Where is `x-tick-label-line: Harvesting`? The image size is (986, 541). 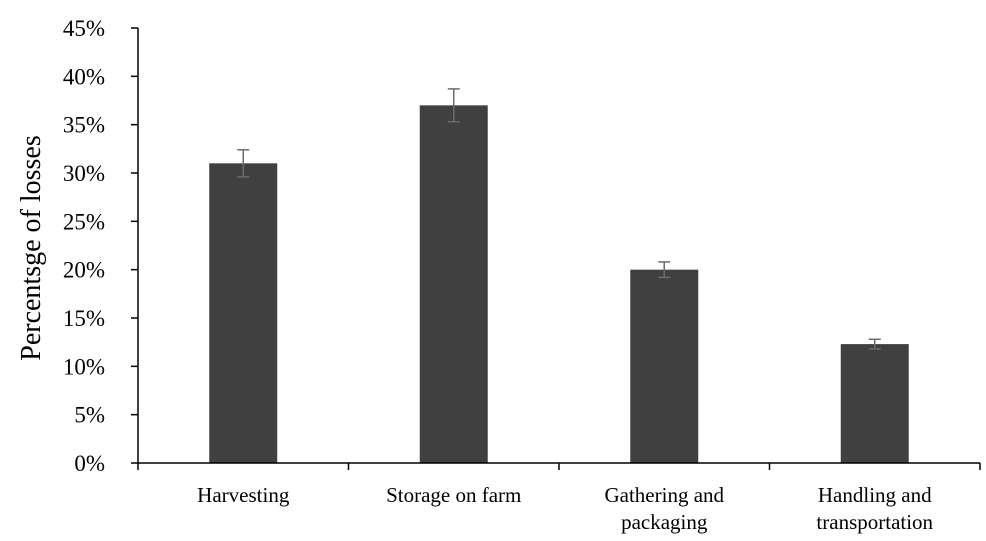
x-tick-label-line: Harvesting is located at coordinates (243, 495).